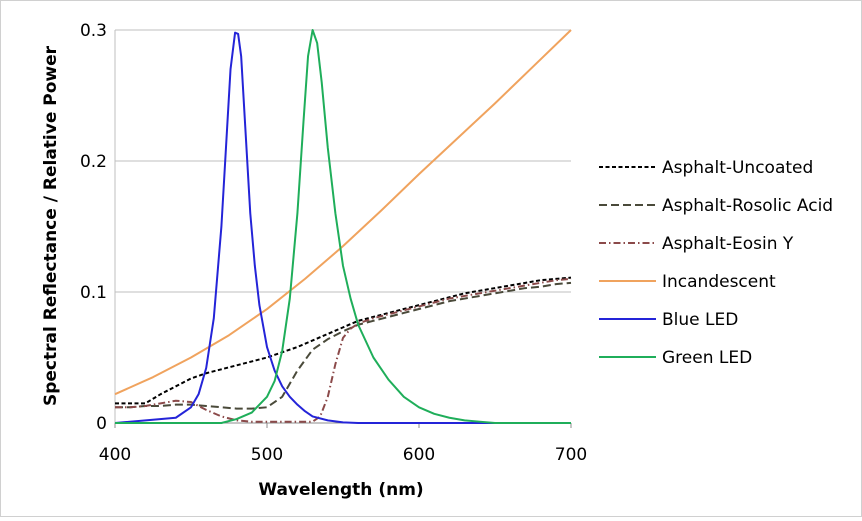 This screenshot has width=862, height=521. Describe the element at coordinates (747, 206) in the screenshot. I see `legend-label-asphalt-rosolic-acid: Asphalt-Rosolic Acid` at that location.